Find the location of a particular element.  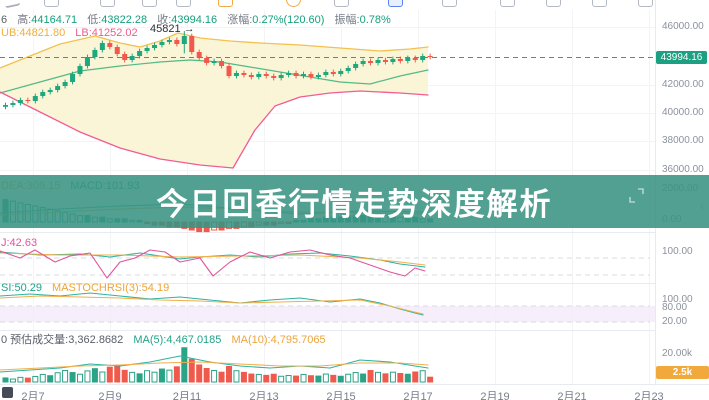

boll-header: UB:44821.80 LB:41252.02 is located at coordinates (69, 33).